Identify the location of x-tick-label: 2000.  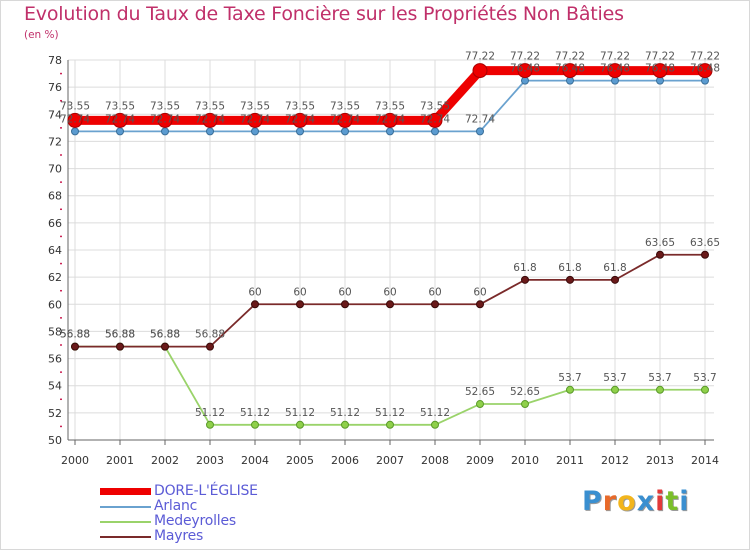
(75, 460).